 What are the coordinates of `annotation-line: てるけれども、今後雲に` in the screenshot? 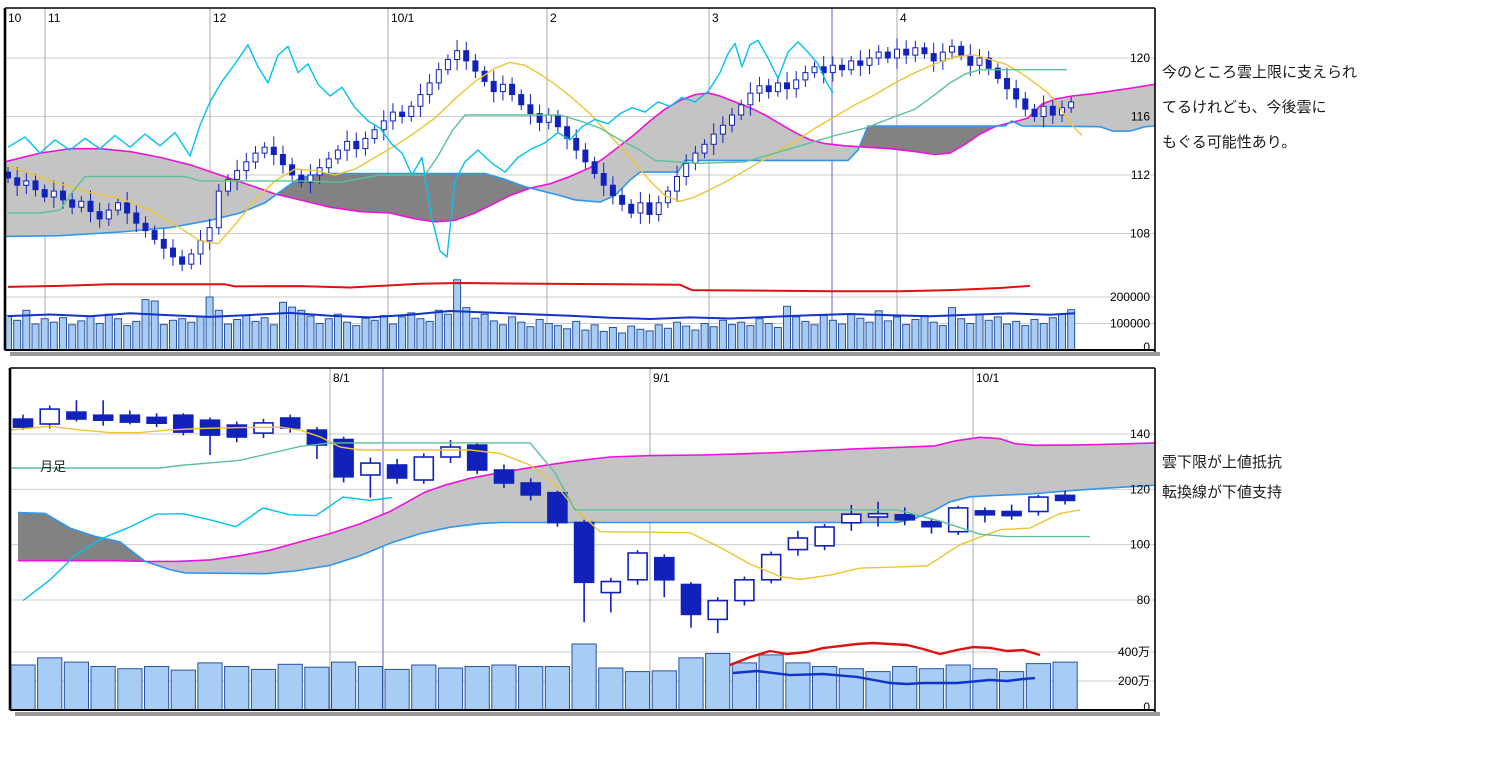 It's located at (1244, 107).